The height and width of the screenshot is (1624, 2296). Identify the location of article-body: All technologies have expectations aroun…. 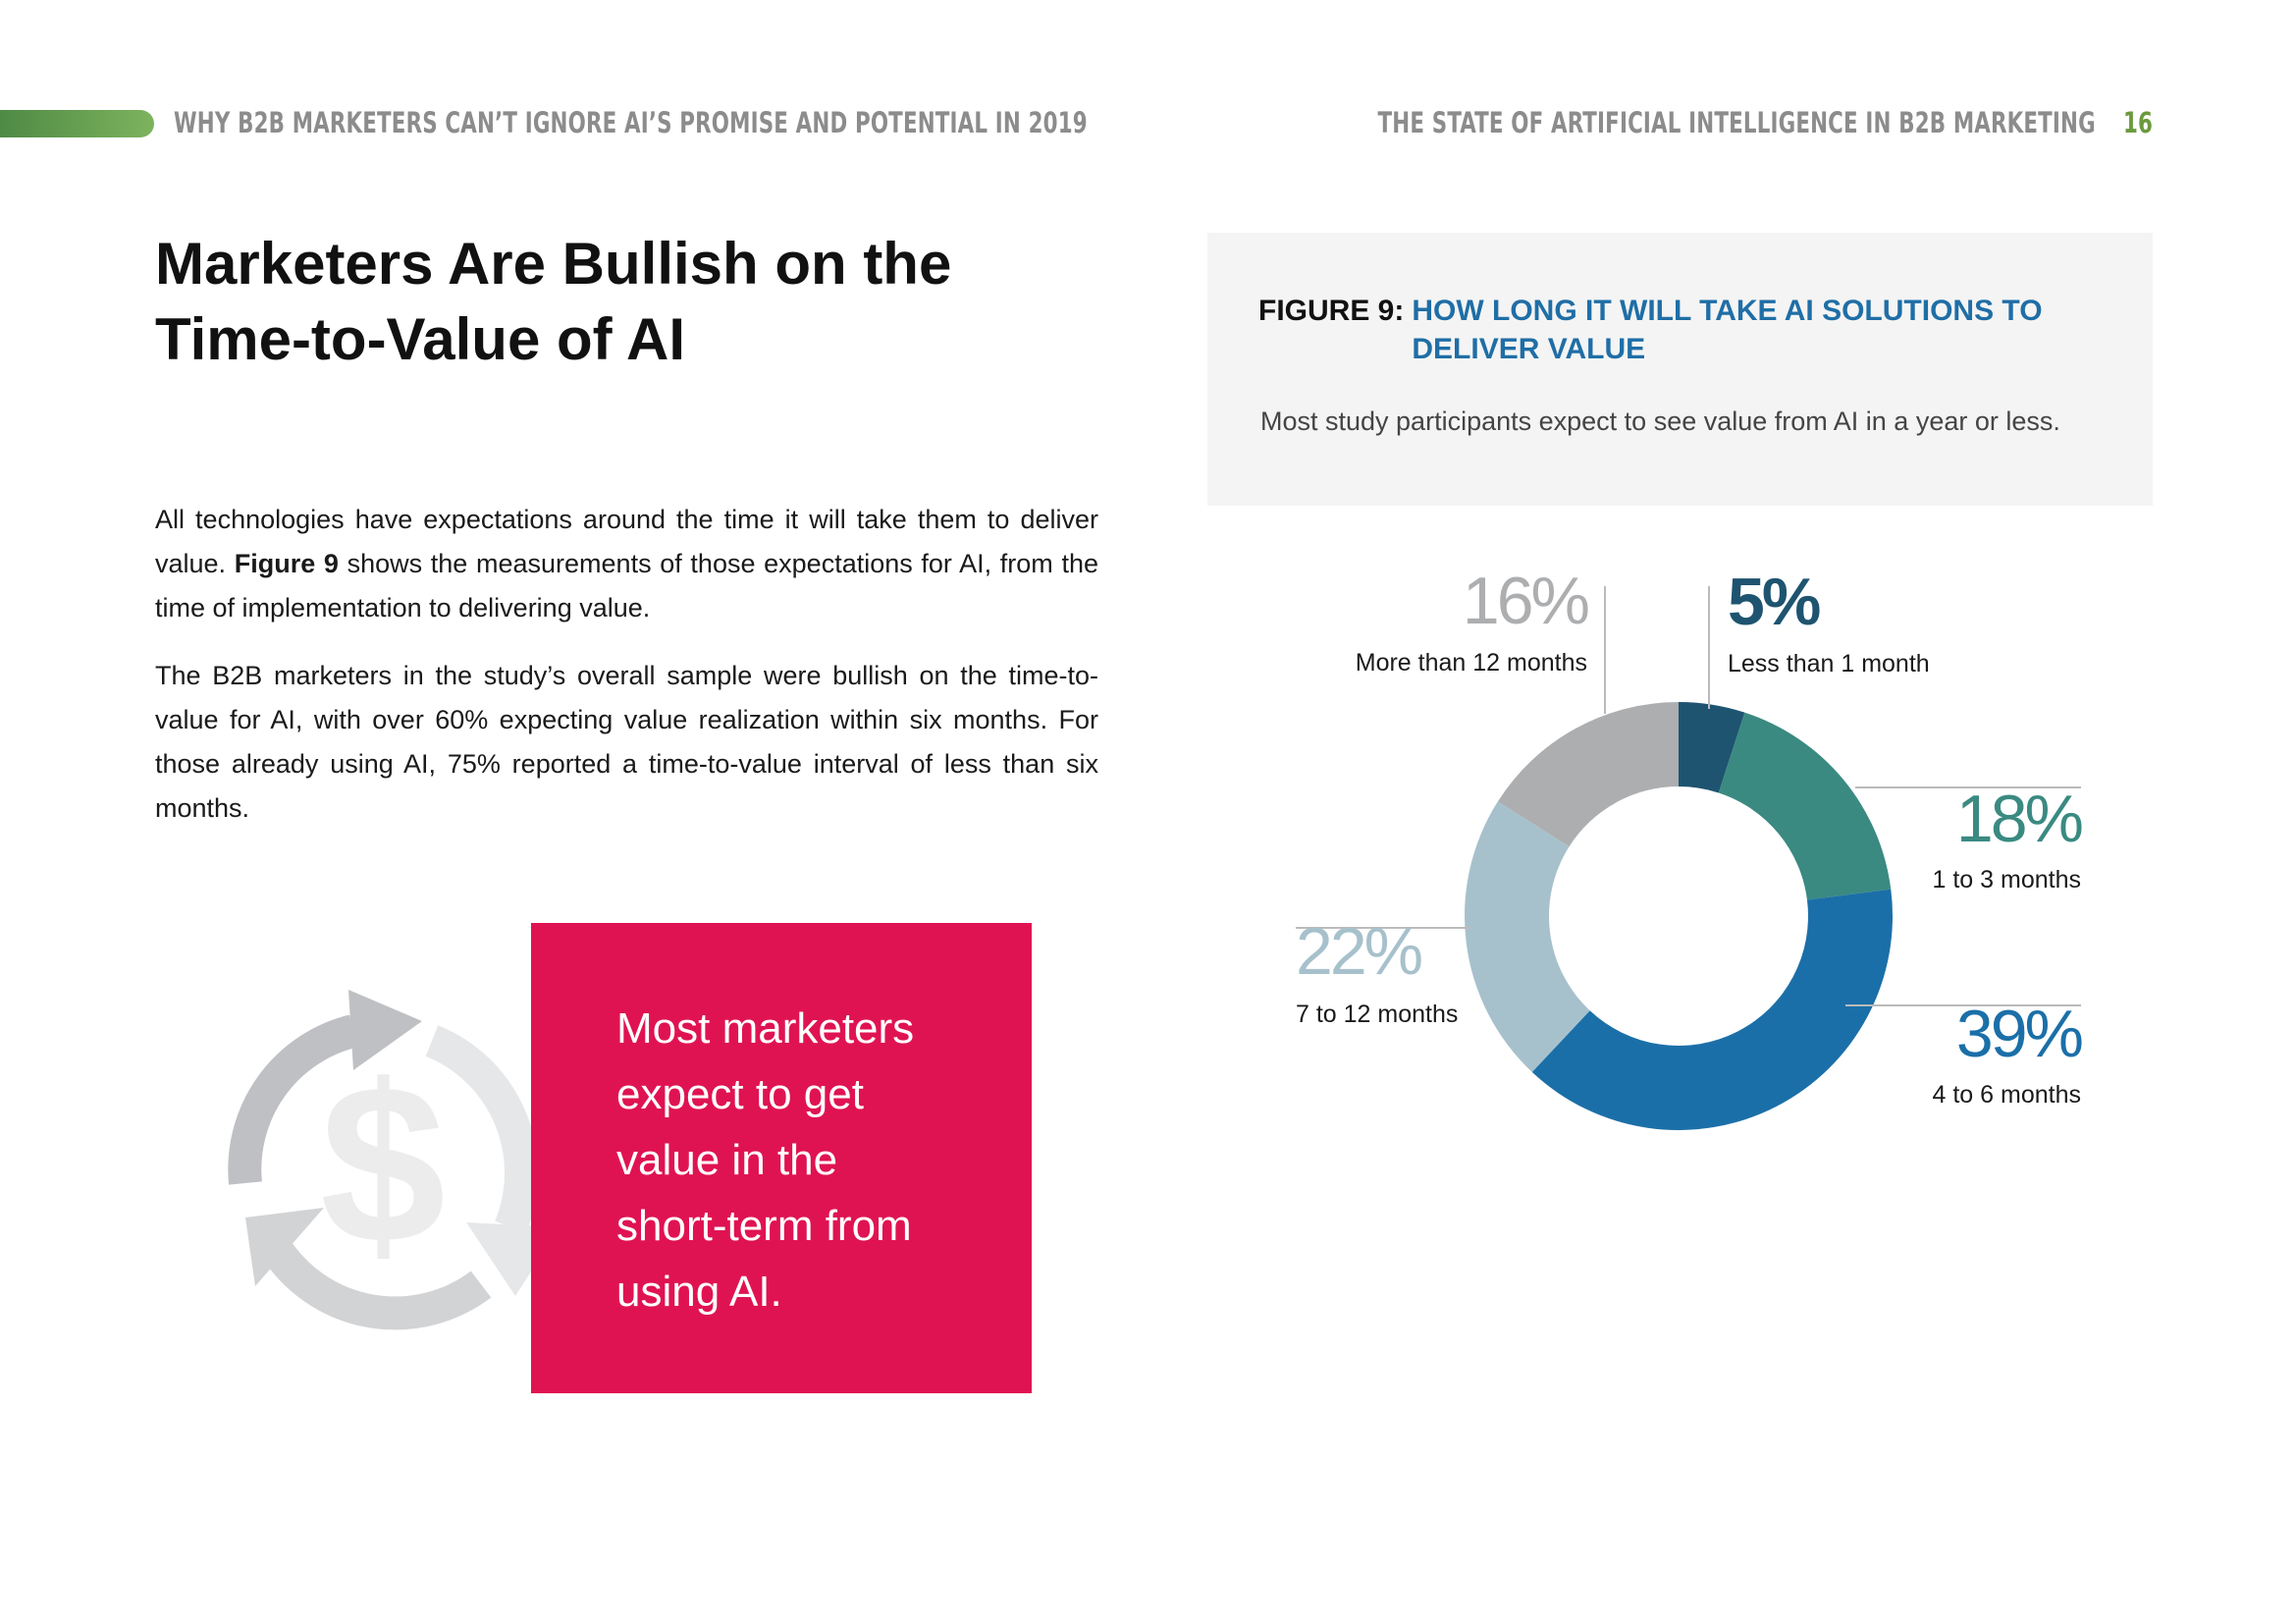
(626, 676).